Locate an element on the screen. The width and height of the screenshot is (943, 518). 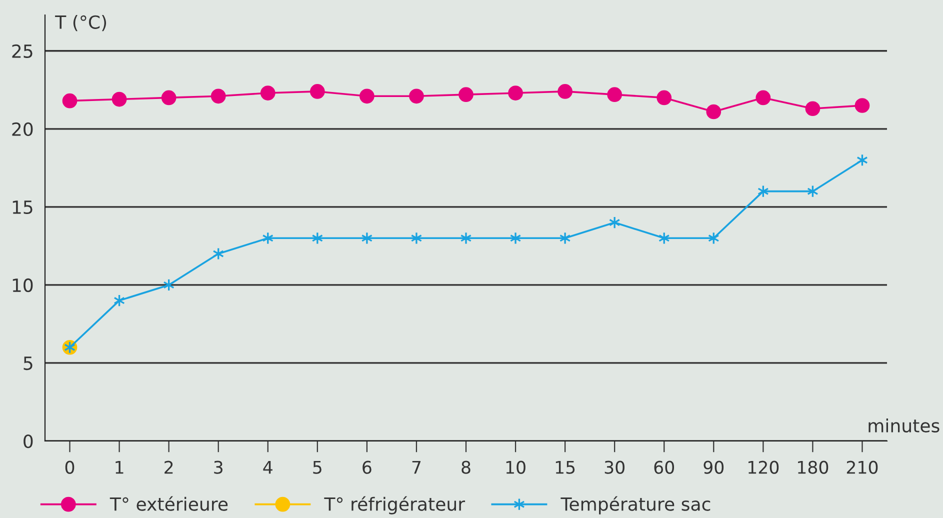
legend-label: T° réfrigérateur is located at coordinates (395, 505).